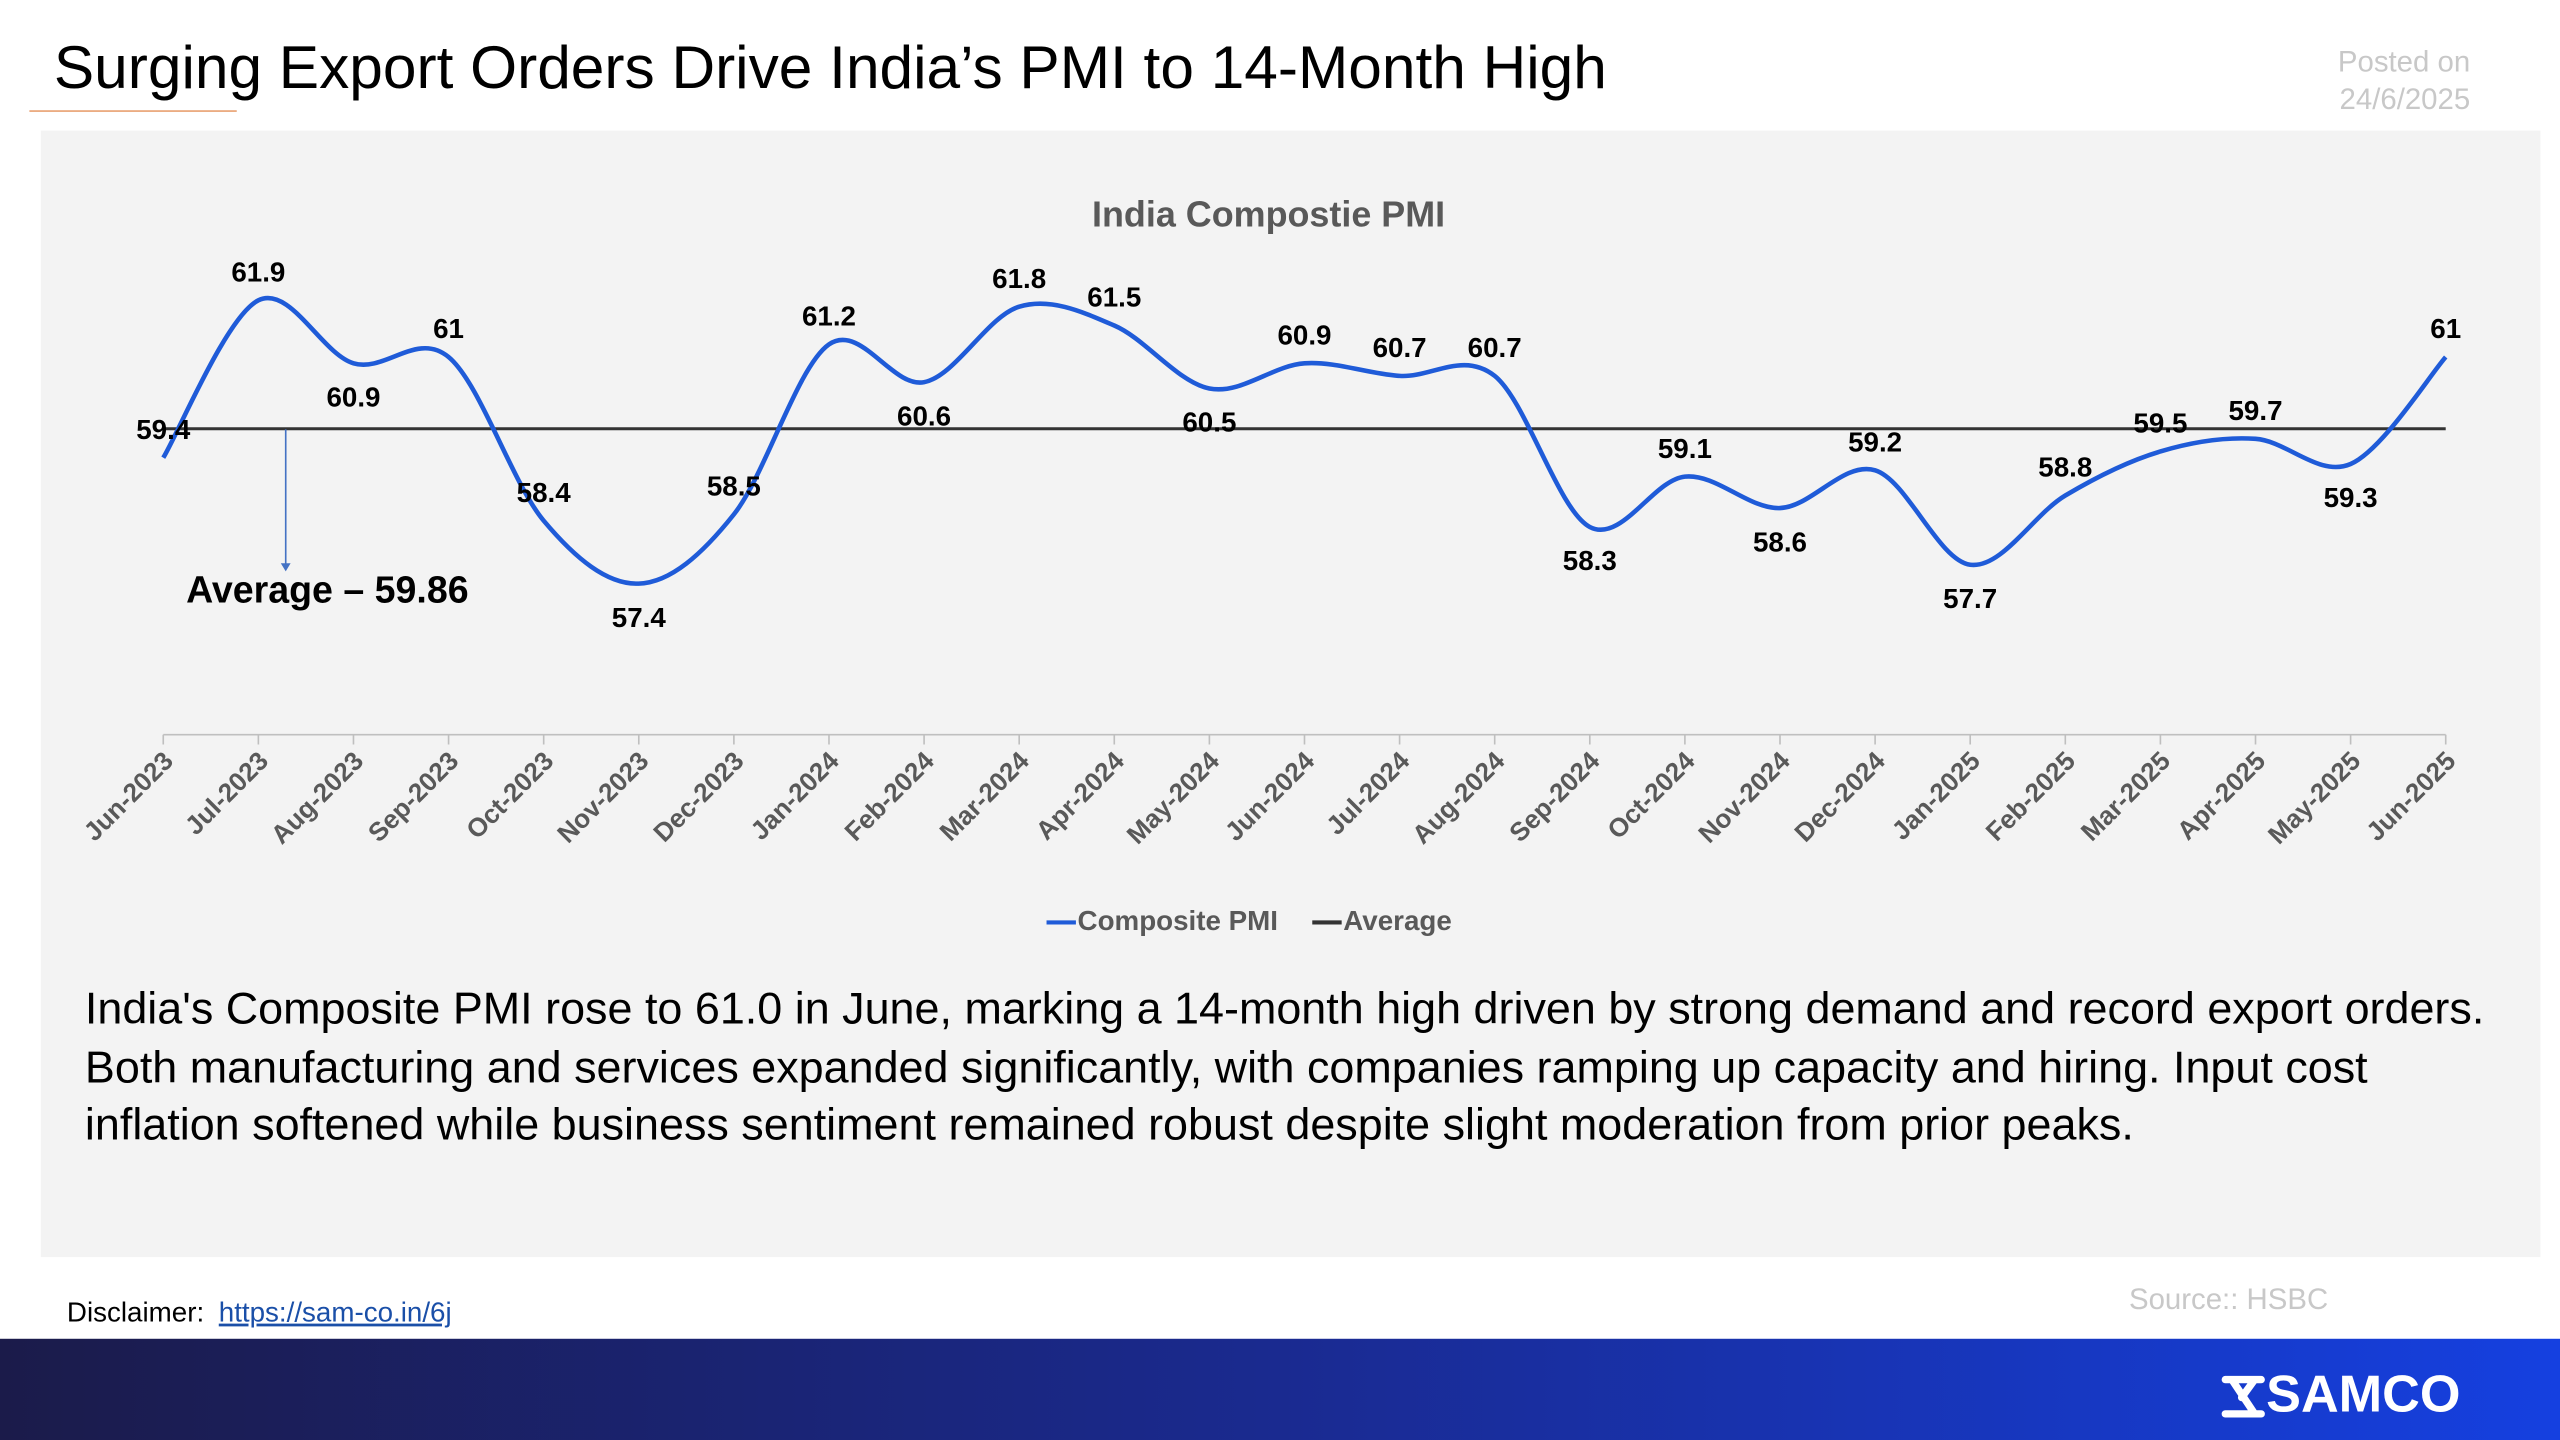 Image resolution: width=2560 pixels, height=1440 pixels. Describe the element at coordinates (1178, 920) in the screenshot. I see `legend-label: Composite PMI` at that location.